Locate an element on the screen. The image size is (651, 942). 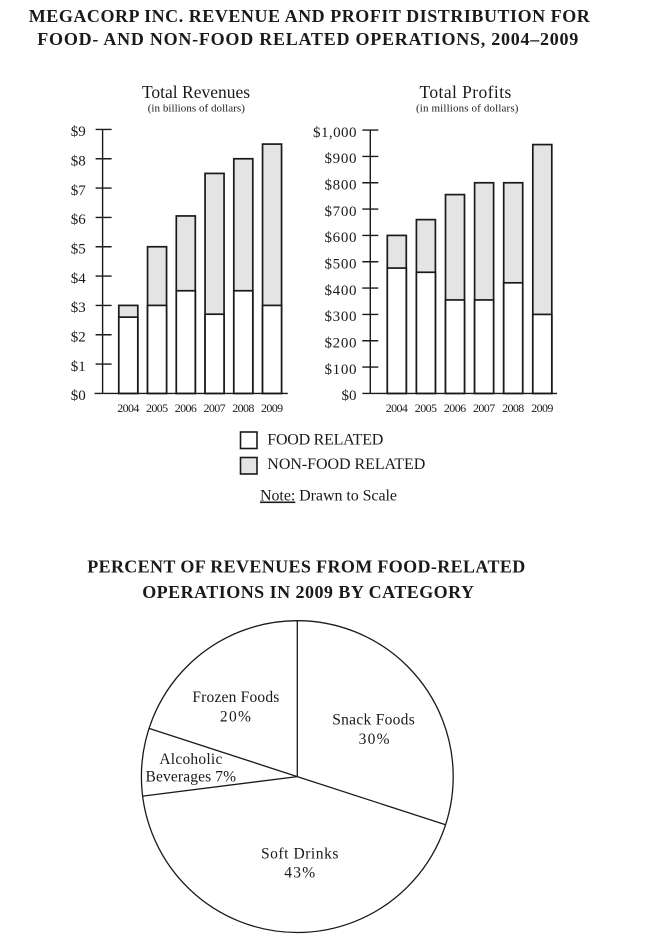
svg-text: $300 is located at coordinates (341, 317).